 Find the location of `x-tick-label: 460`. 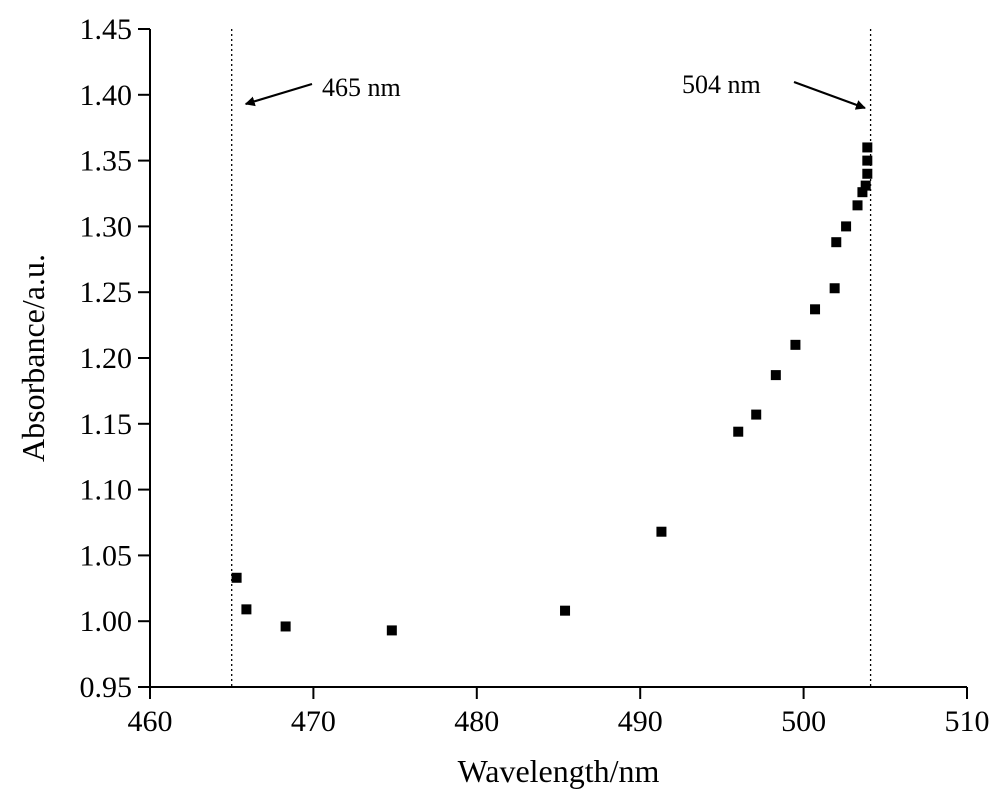

x-tick-label: 460 is located at coordinates (150, 721).